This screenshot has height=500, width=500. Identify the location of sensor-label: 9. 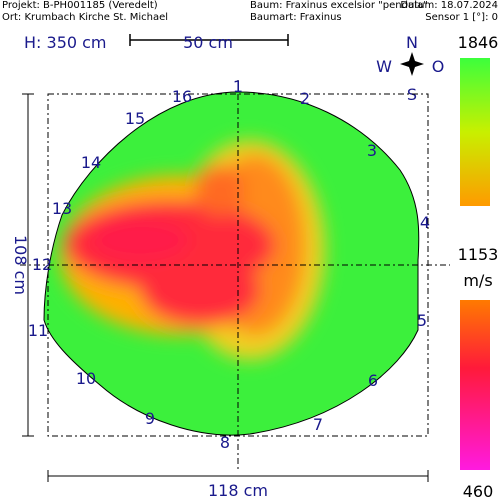
(150, 418).